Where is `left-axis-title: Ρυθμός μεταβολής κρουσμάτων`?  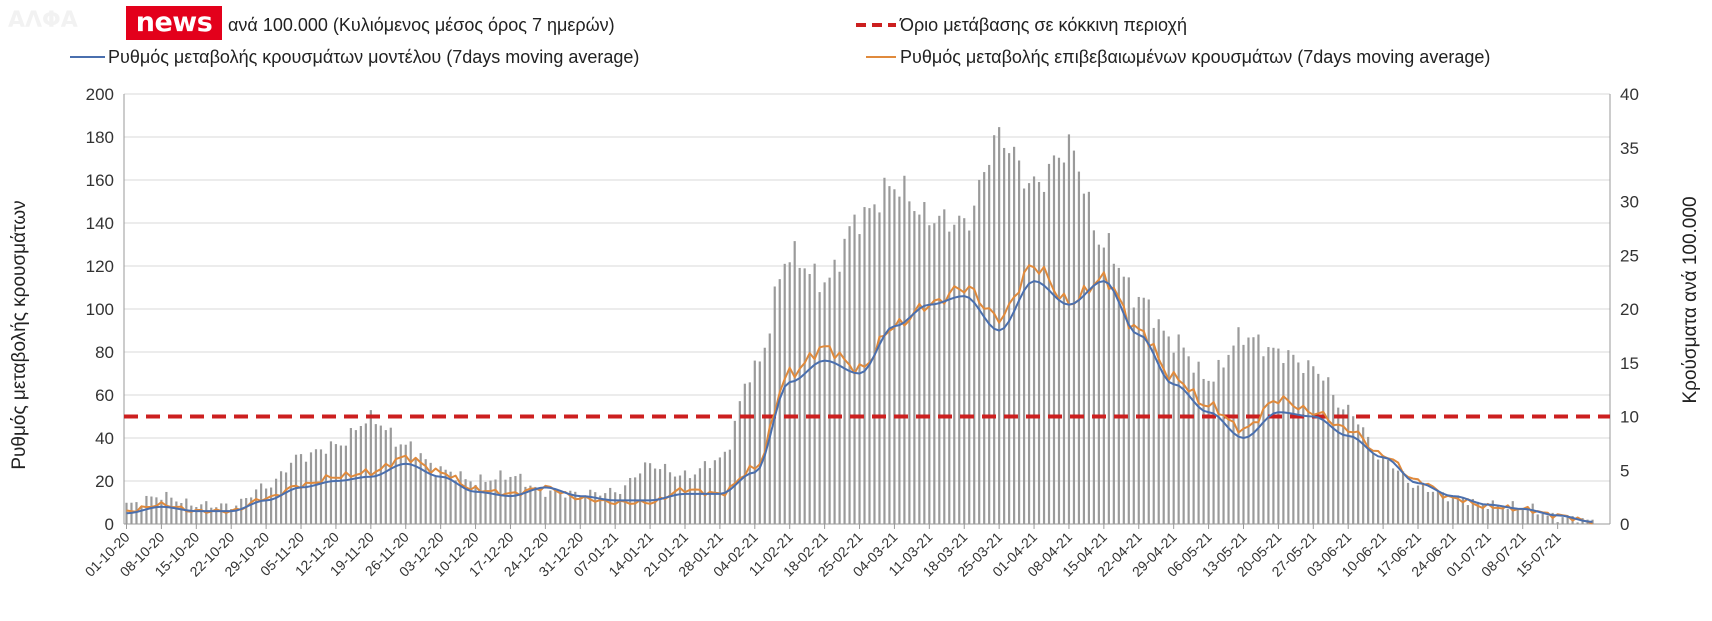
left-axis-title: Ρυθμός μεταβολής κρουσμάτων is located at coordinates (19, 334).